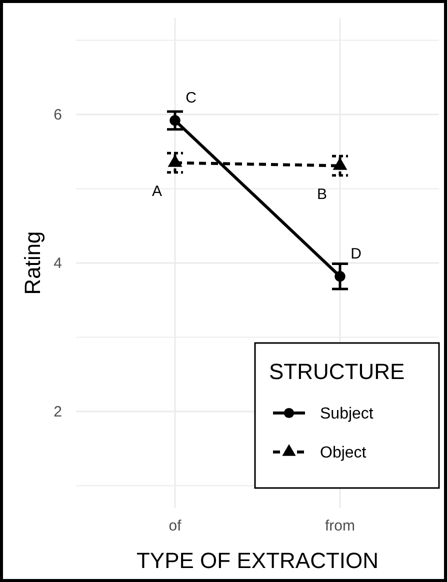 The image size is (447, 582). What do you see at coordinates (322, 194) in the screenshot?
I see `annotation: B` at bounding box center [322, 194].